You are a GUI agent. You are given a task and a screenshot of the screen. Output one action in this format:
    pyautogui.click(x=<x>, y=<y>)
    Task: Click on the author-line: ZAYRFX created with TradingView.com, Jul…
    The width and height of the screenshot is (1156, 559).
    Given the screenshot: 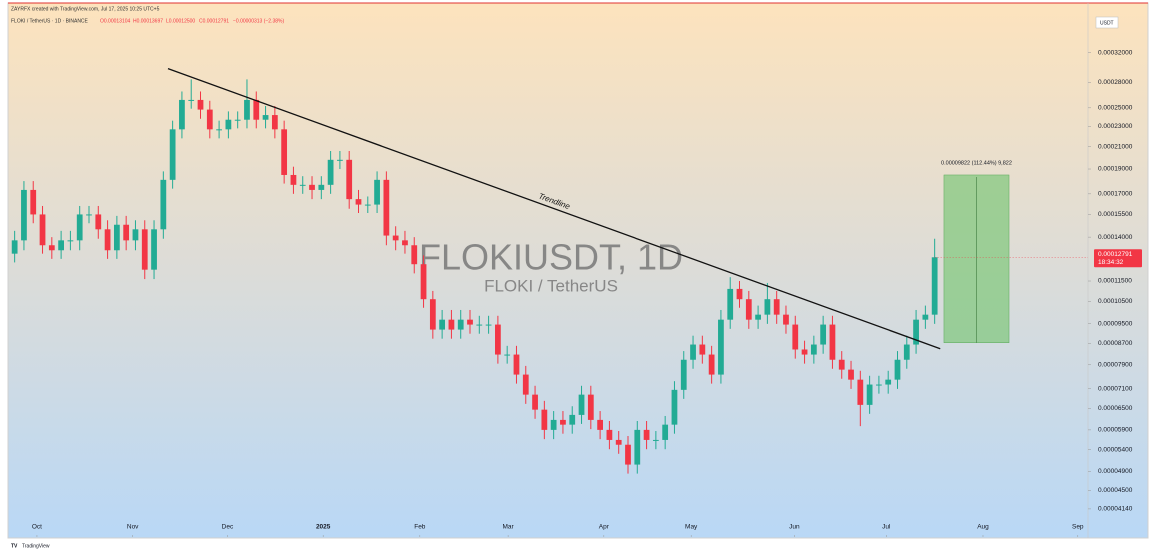 What is the action you would take?
    pyautogui.click(x=85, y=9)
    